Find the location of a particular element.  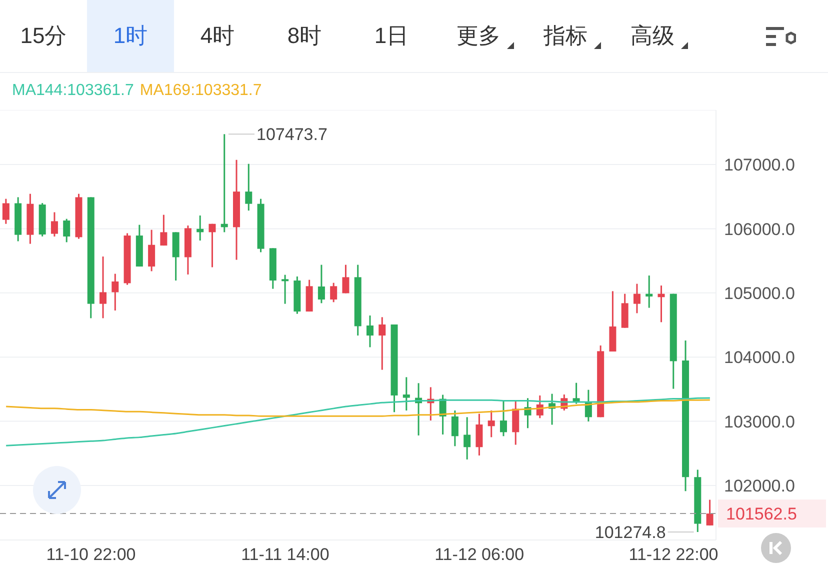

line-series is located at coordinates (358, 421).